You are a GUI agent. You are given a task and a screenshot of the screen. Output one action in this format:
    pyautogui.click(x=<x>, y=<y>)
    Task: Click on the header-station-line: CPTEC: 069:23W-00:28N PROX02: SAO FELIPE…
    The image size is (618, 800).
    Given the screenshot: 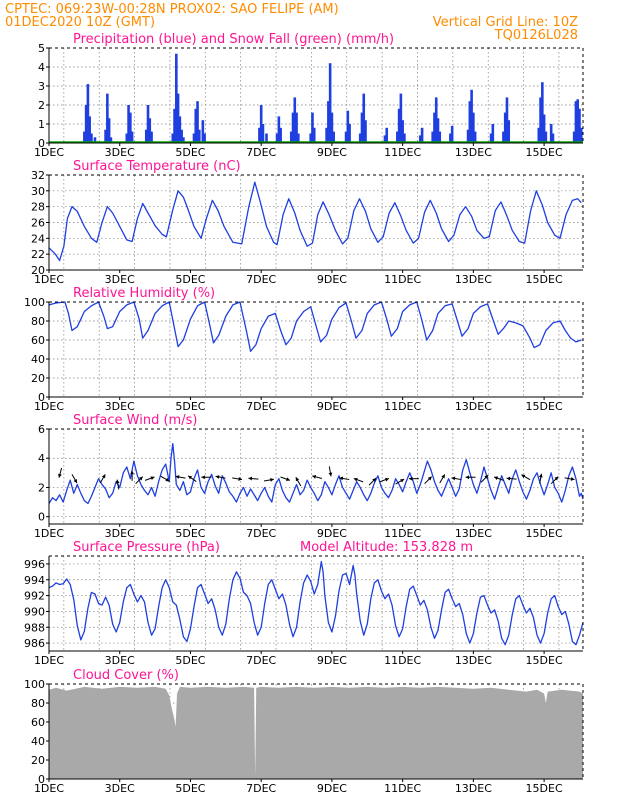 What is the action you would take?
    pyautogui.click(x=172, y=9)
    